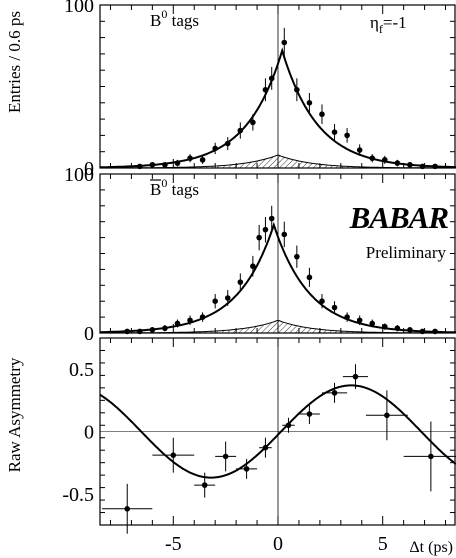  What do you see at coordinates (14, 414) in the screenshot?
I see `bottom-y-axis-label: Raw Asymmetry` at bounding box center [14, 414].